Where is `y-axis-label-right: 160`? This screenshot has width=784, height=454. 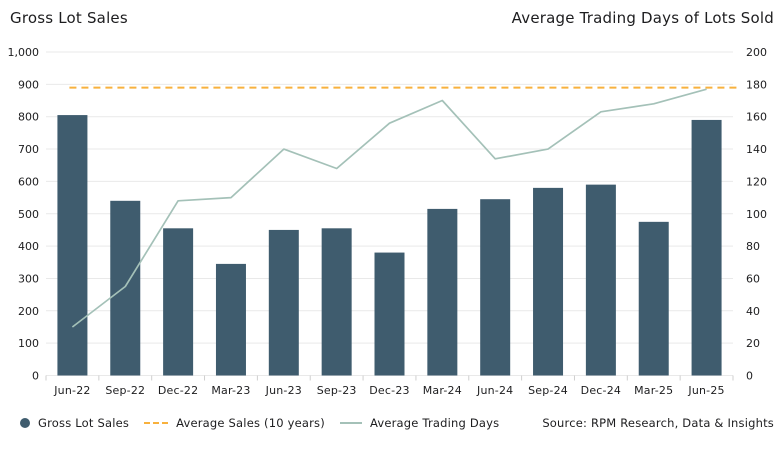
y-axis-label-right: 160 is located at coordinates (756, 117).